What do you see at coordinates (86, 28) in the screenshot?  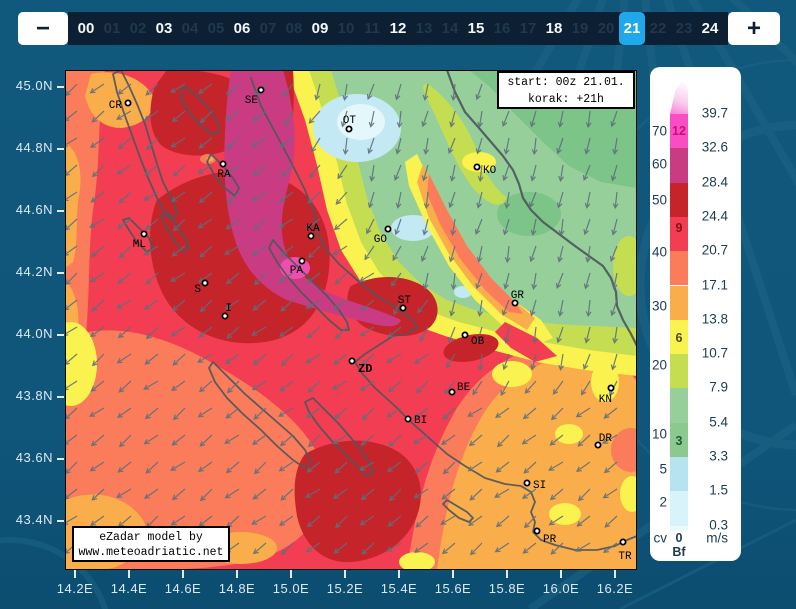 I see `hour-cell-00: 00` at bounding box center [86, 28].